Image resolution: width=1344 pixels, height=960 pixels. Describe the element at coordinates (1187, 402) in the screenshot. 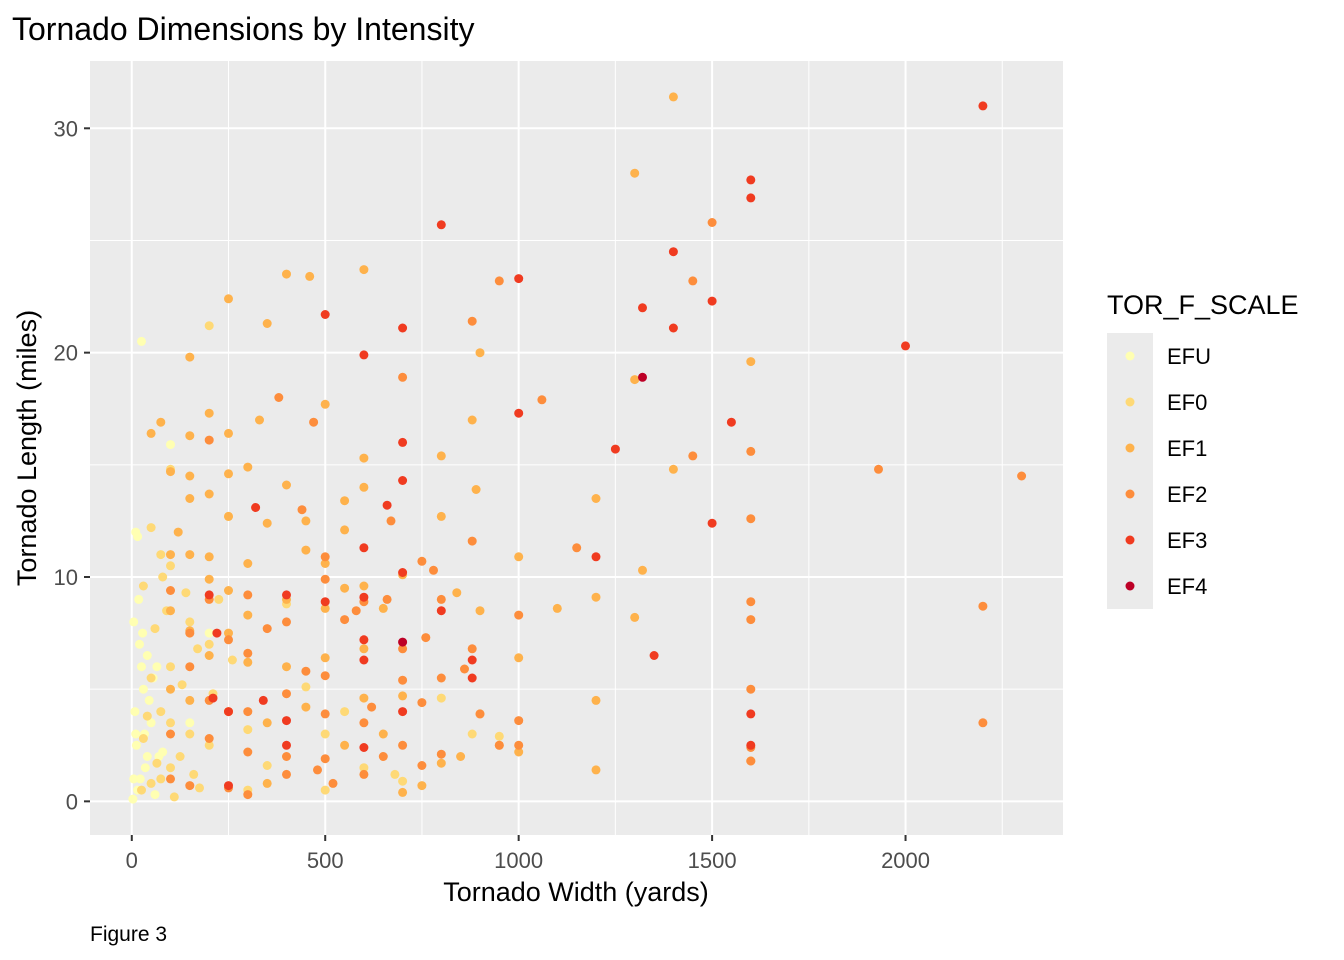

I see `legend-label-ef0: EF0` at that location.